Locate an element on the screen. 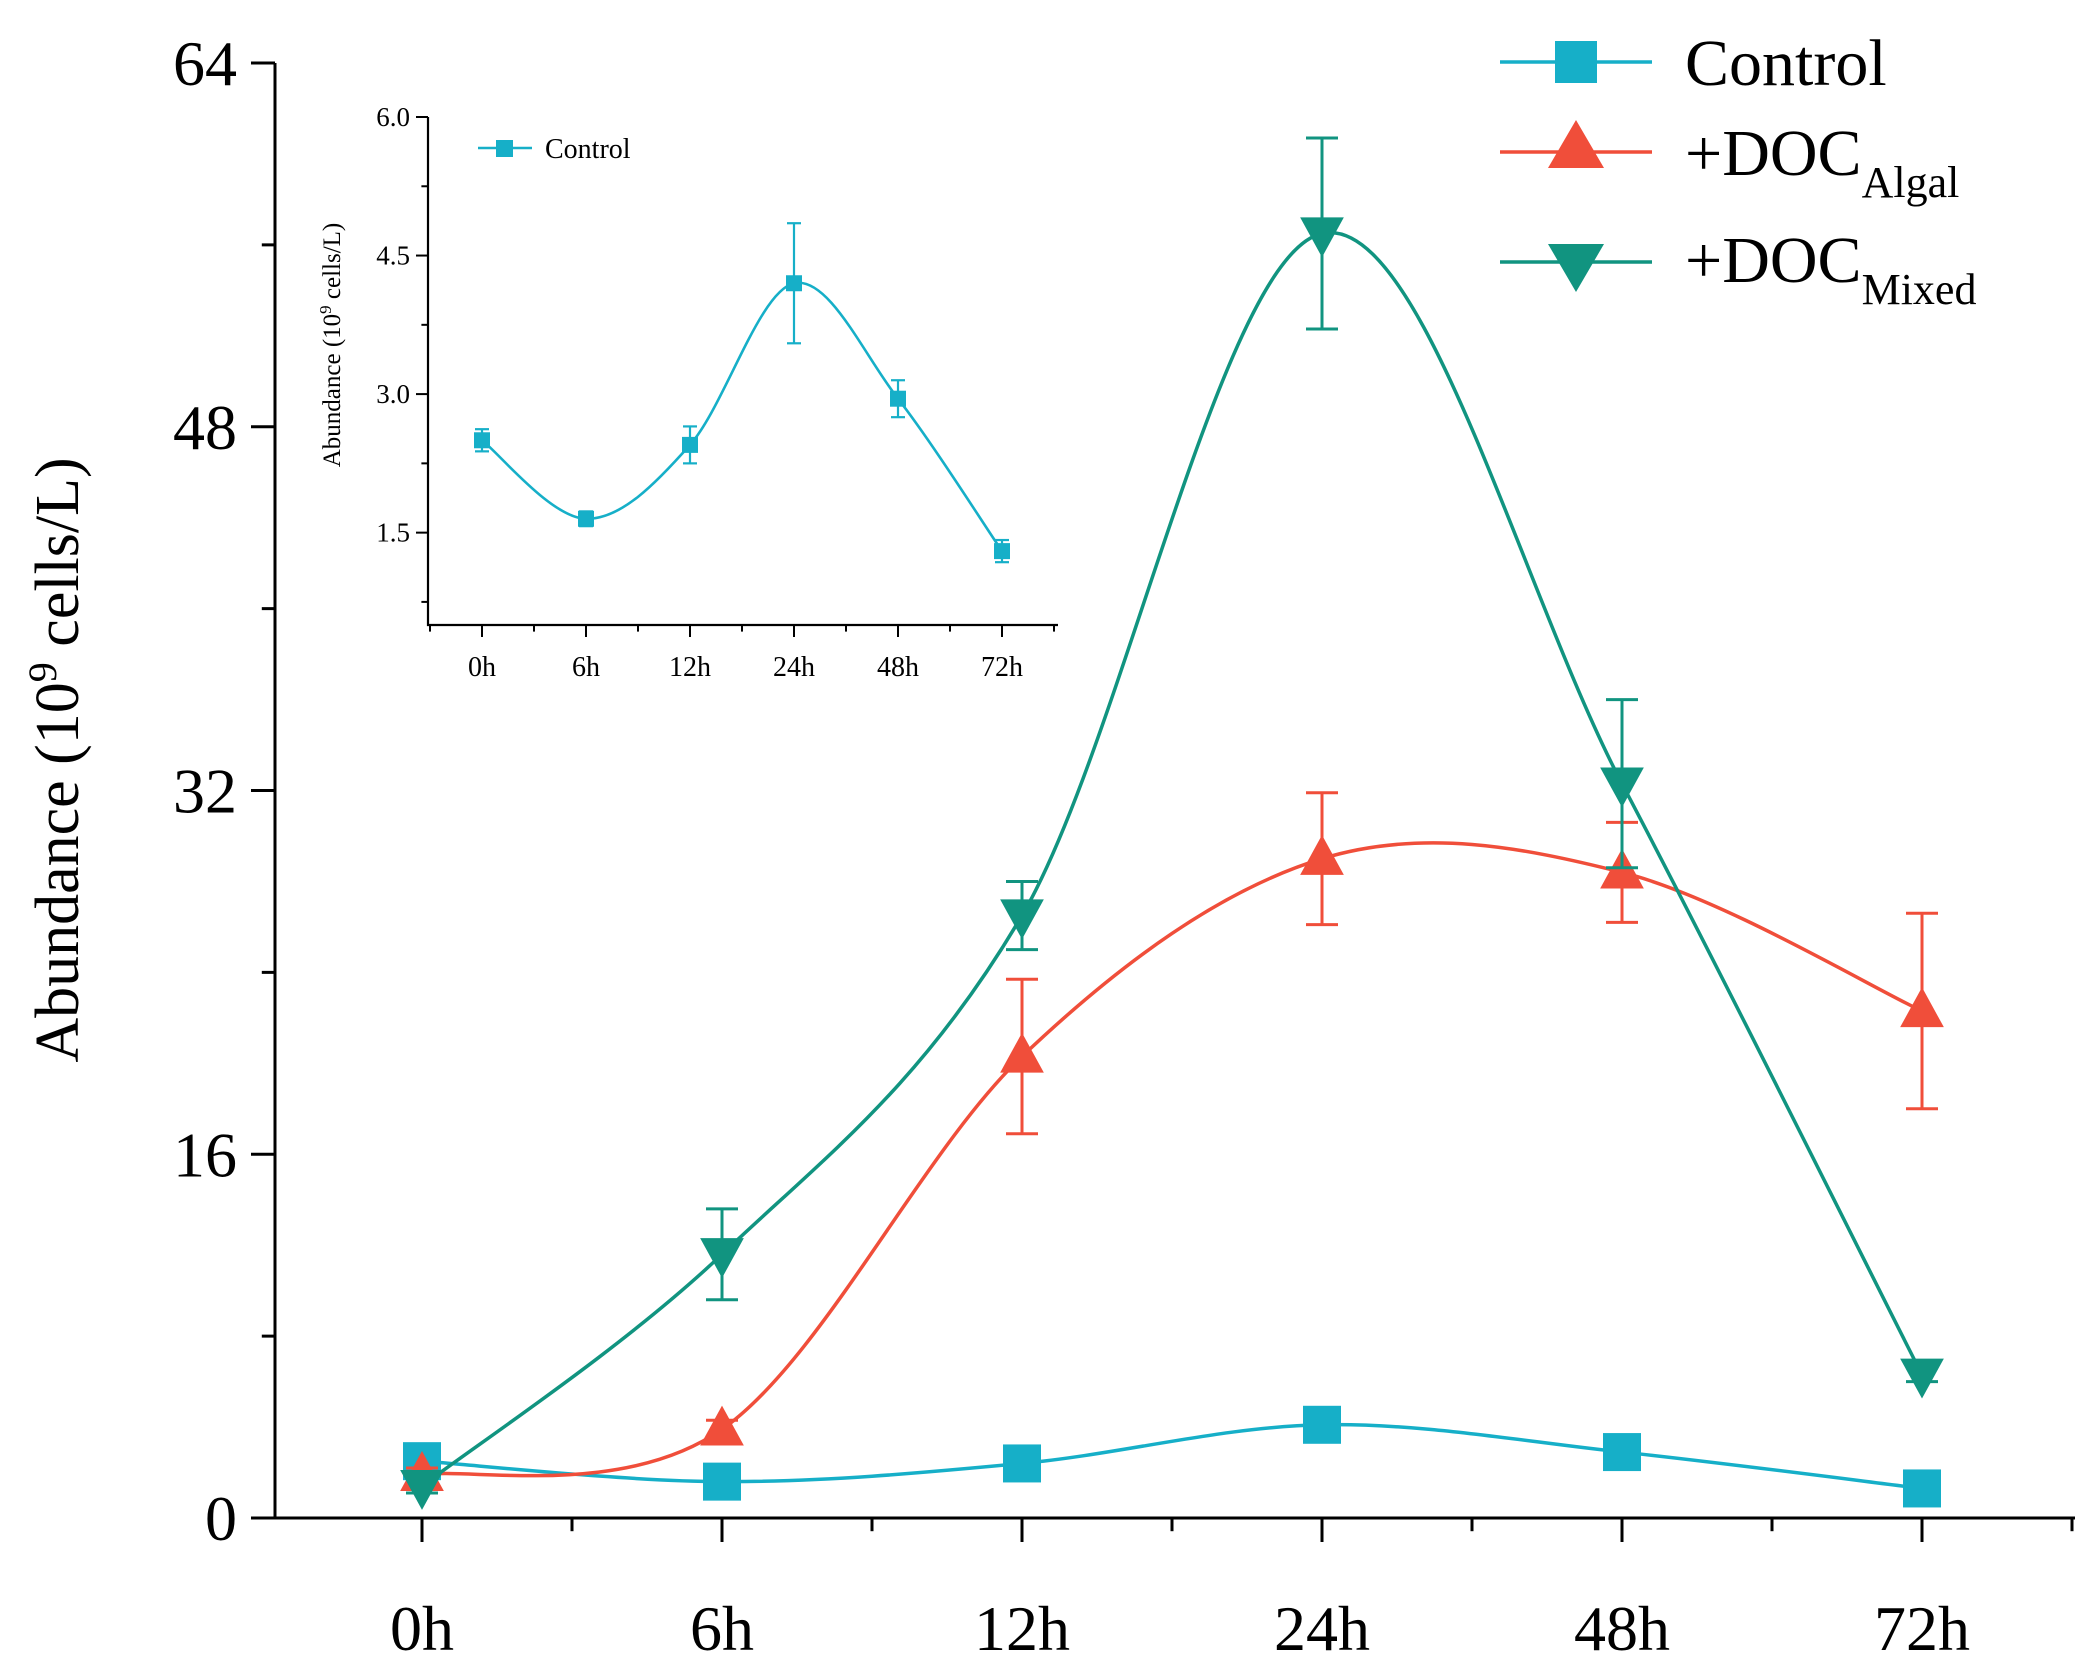  legend-item-control: Control is located at coordinates (1693, 63).